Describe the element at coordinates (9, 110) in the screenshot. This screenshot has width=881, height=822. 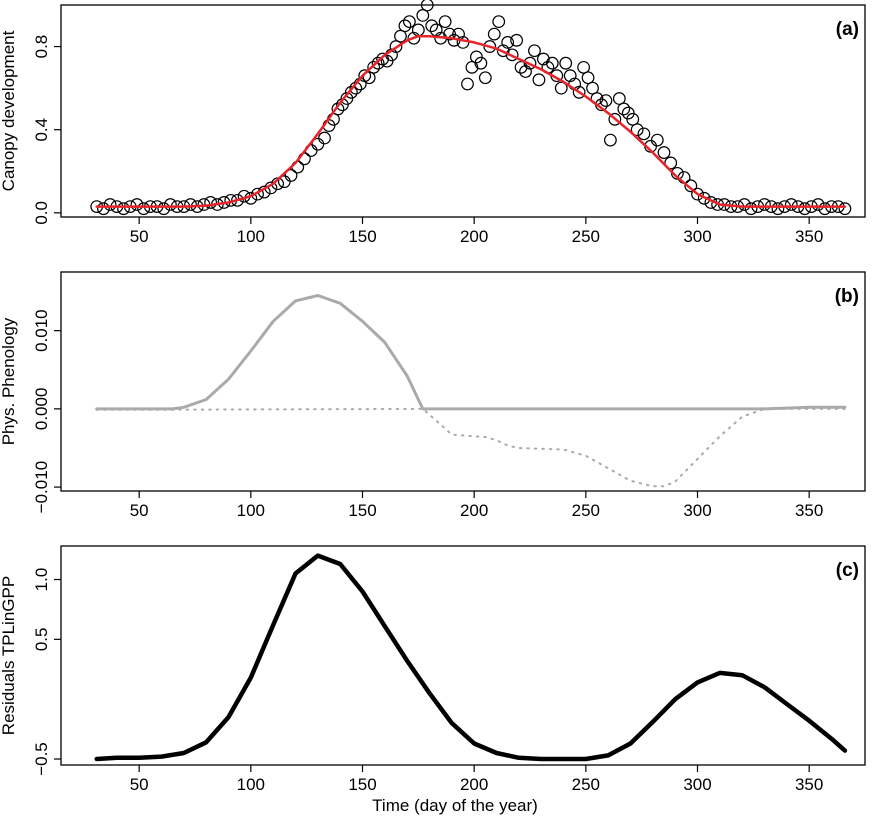
I see `y-axis-label: Canopy development` at that location.